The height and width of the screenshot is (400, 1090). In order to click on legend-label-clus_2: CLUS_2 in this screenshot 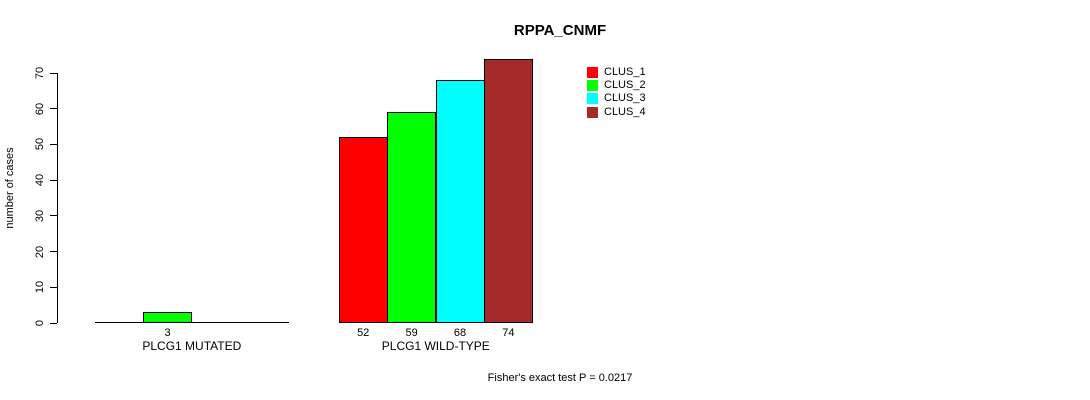, I will do `click(625, 85)`.